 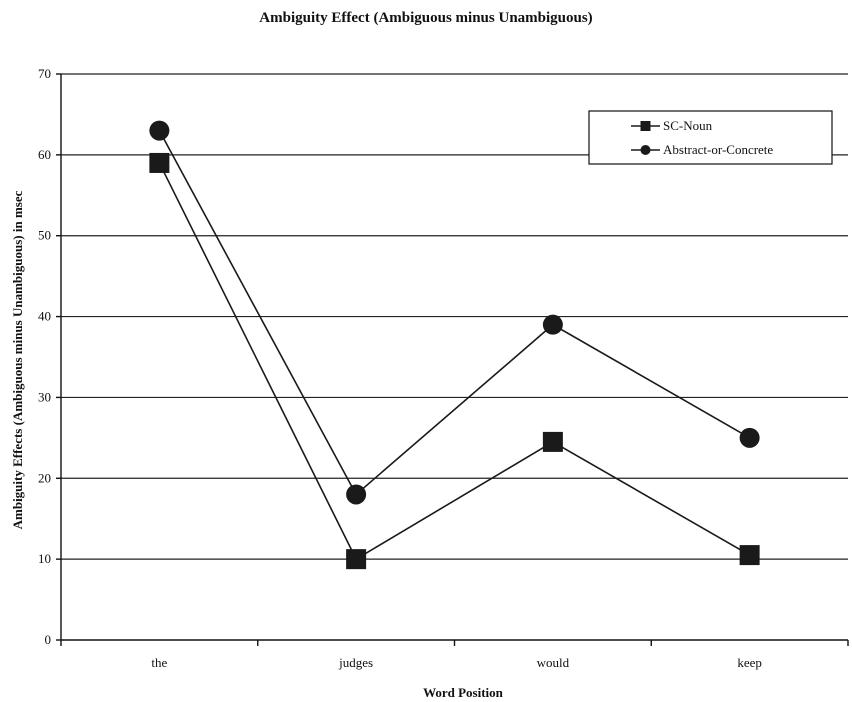 I want to click on legend: SC-Noun Abstract-or-Concrete, so click(x=710, y=137).